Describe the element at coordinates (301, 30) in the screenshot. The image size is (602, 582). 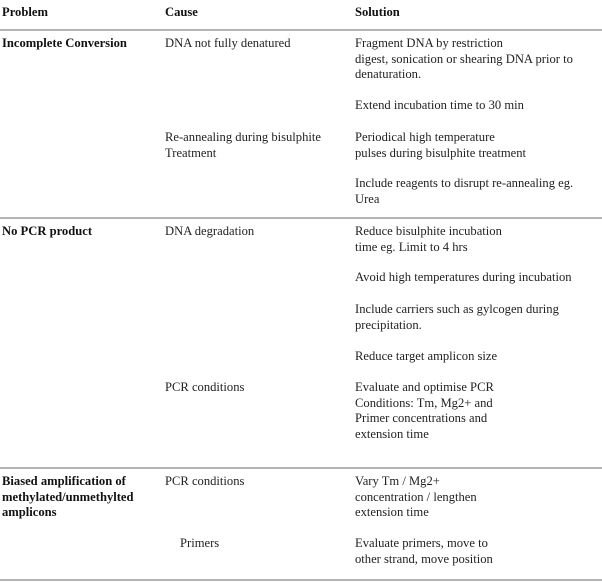
I see `header-divider` at that location.